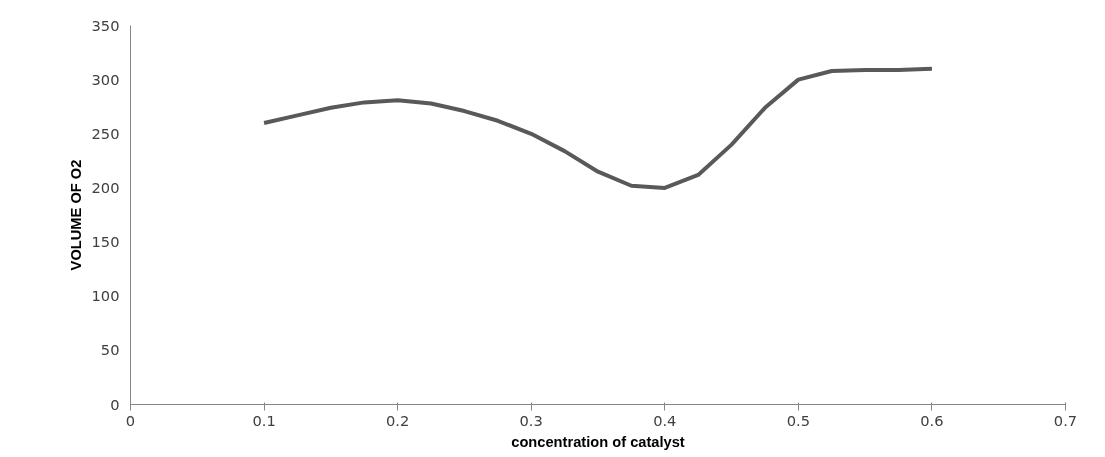 The image size is (1105, 457). What do you see at coordinates (110, 350) in the screenshot?
I see `y-tick-label: 50` at bounding box center [110, 350].